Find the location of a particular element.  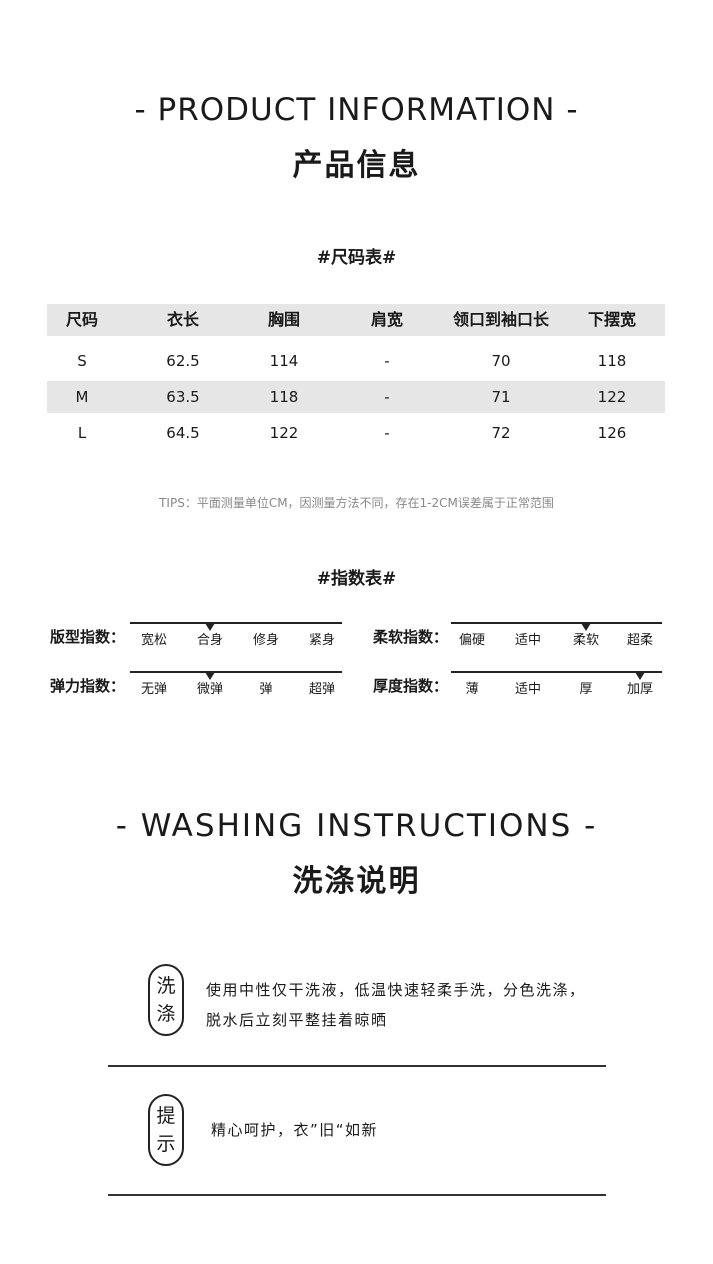

index-option: 微弹 is located at coordinates (210, 689).